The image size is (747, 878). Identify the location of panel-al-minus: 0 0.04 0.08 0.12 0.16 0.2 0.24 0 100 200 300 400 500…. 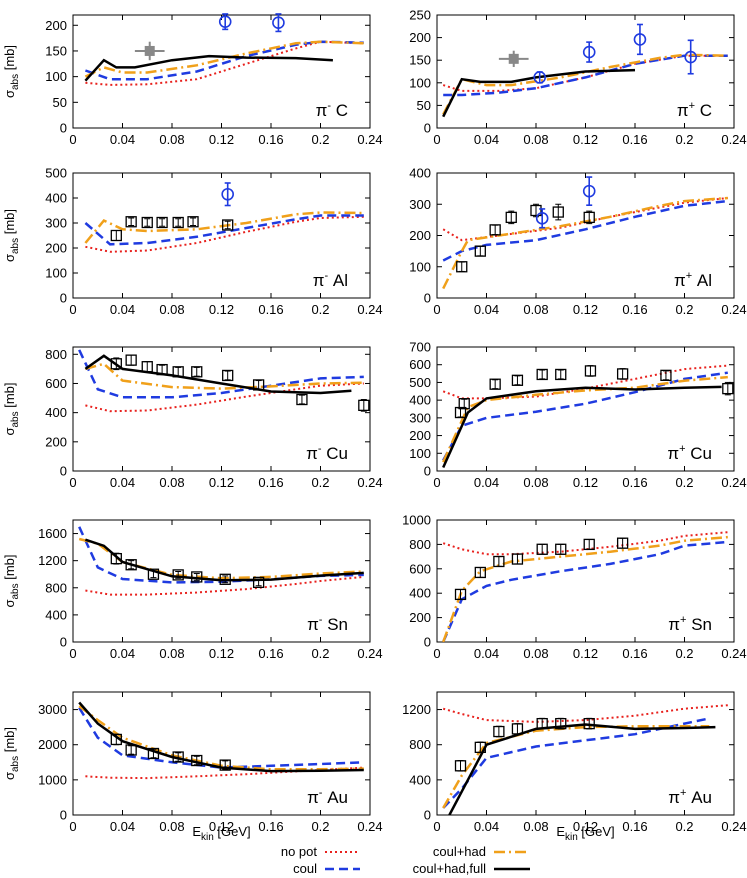
(192, 242).